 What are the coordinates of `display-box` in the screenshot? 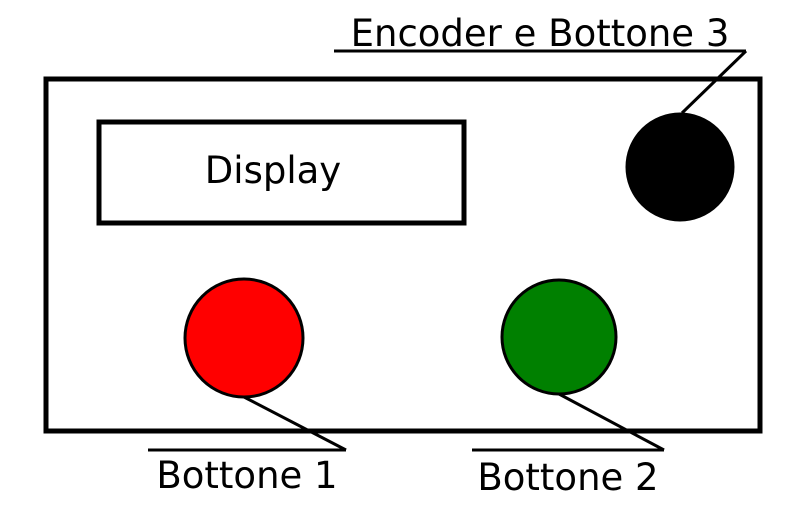 It's located at (281, 172).